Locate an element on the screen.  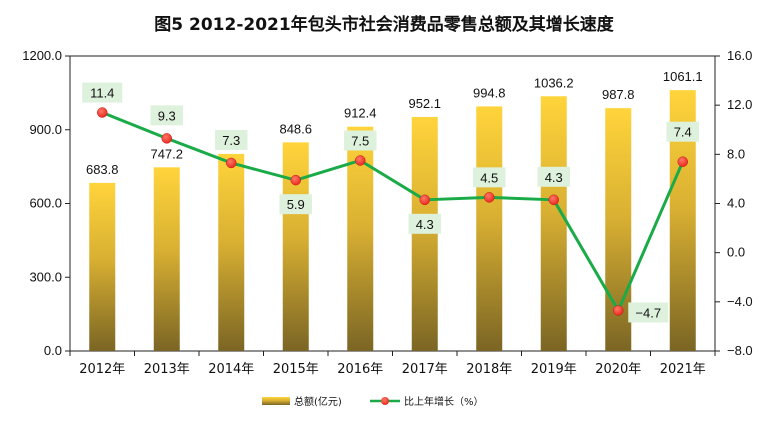
line-value-label: −4.7 is located at coordinates (648, 312).